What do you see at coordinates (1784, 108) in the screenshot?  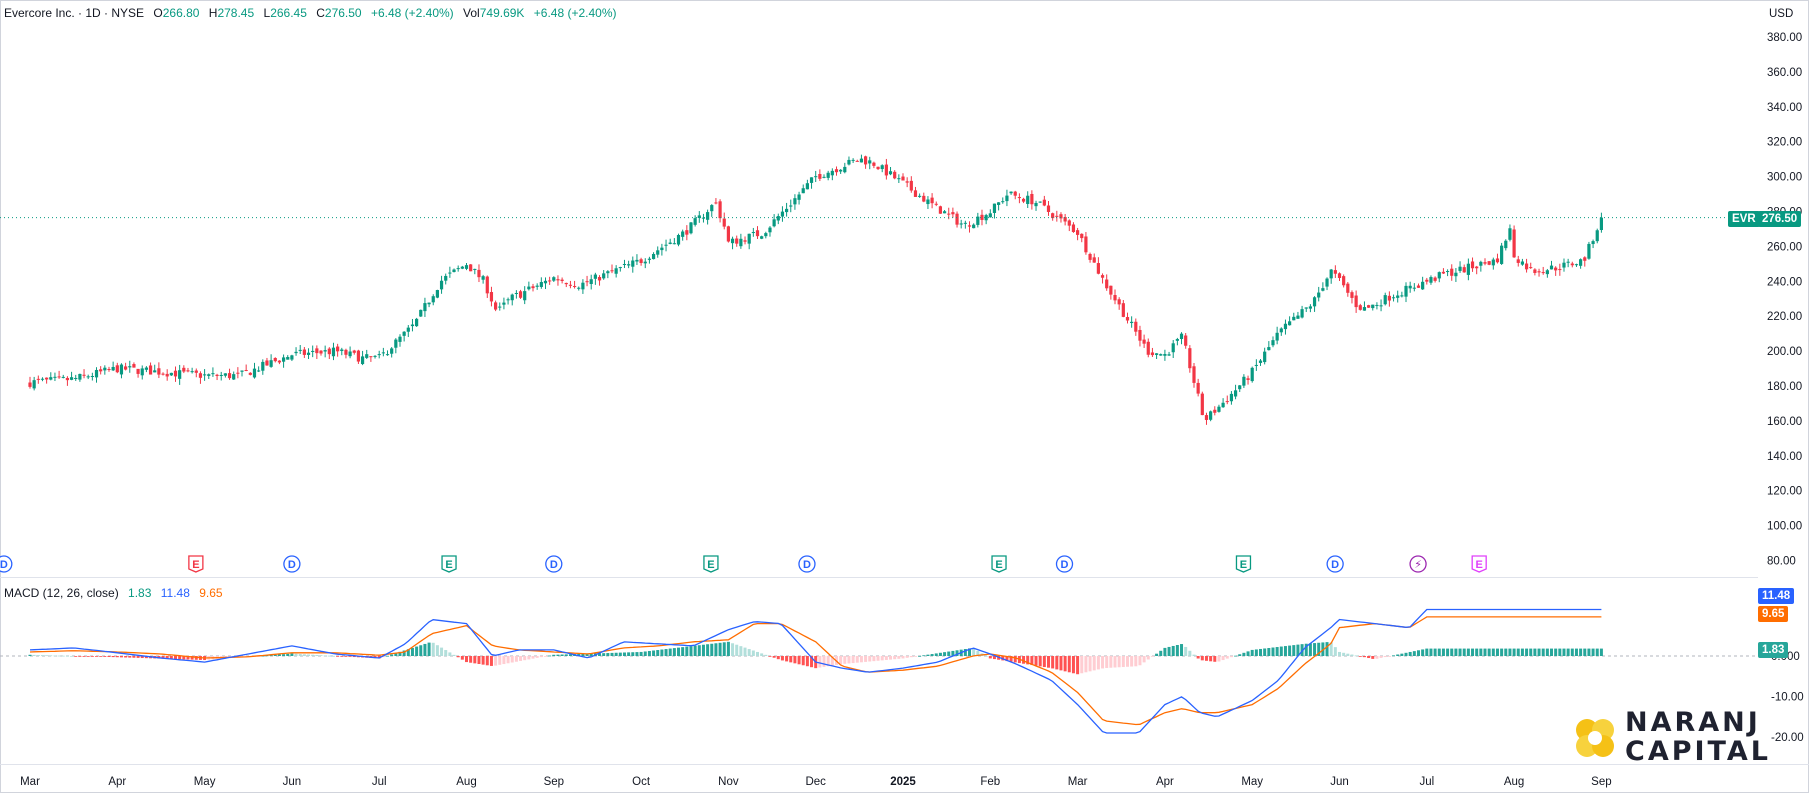 I see `price-axis-label: 340.00` at bounding box center [1784, 108].